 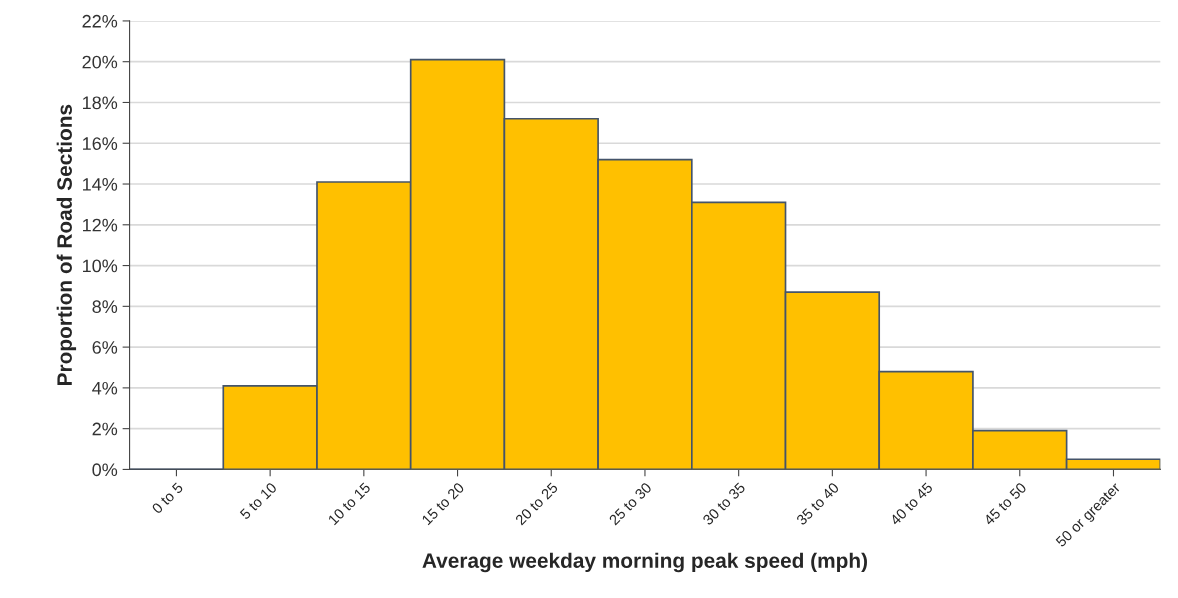 I want to click on x-axis-title: Average weekday morning peak speed (mph), so click(x=644, y=562).